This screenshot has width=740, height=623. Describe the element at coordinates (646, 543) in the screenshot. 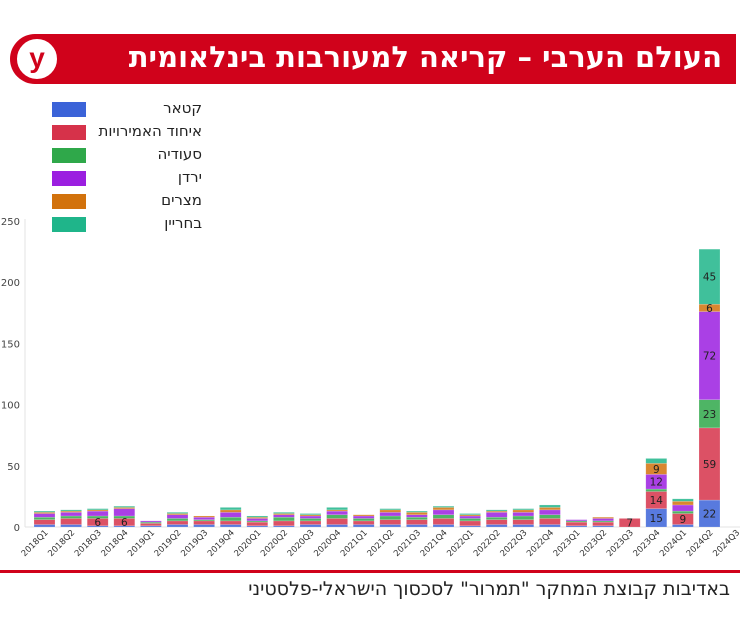

I see `x-tick-label: 2023Q4` at that location.